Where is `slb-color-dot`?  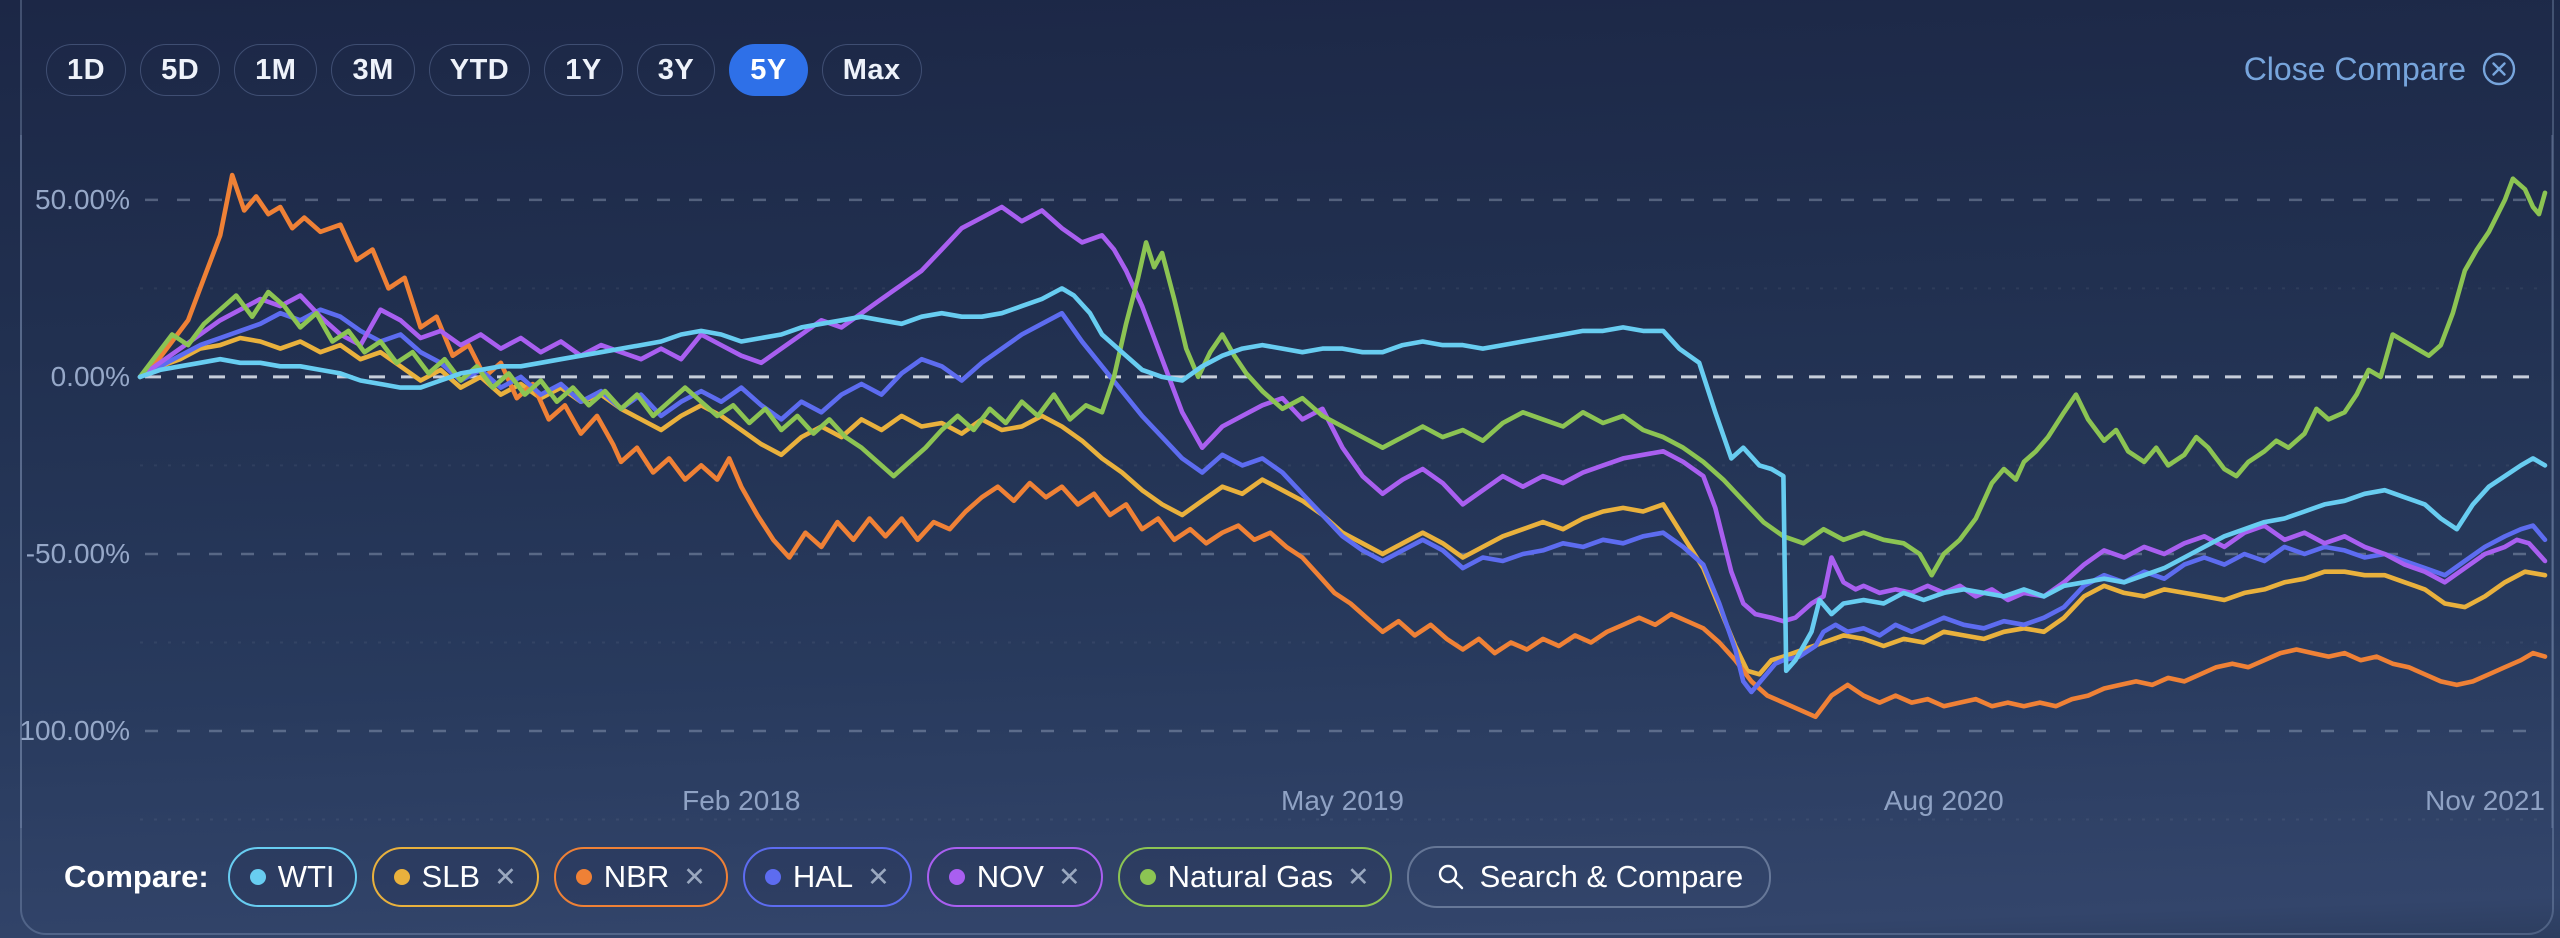
slb-color-dot is located at coordinates (401, 877).